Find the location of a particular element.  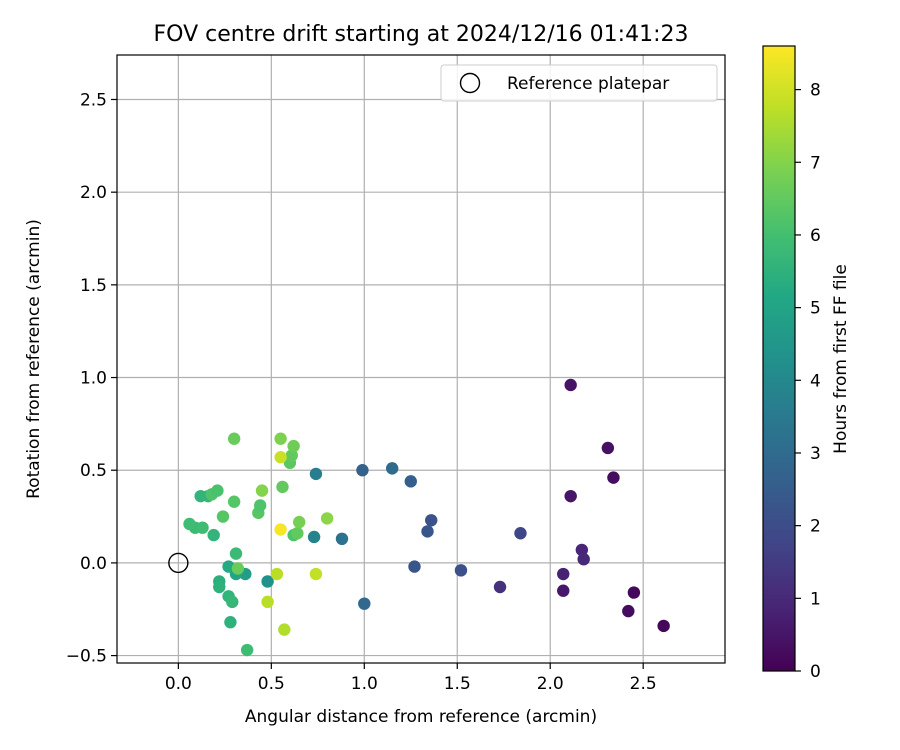

y-tick-label: 1.5 is located at coordinates (93, 286).